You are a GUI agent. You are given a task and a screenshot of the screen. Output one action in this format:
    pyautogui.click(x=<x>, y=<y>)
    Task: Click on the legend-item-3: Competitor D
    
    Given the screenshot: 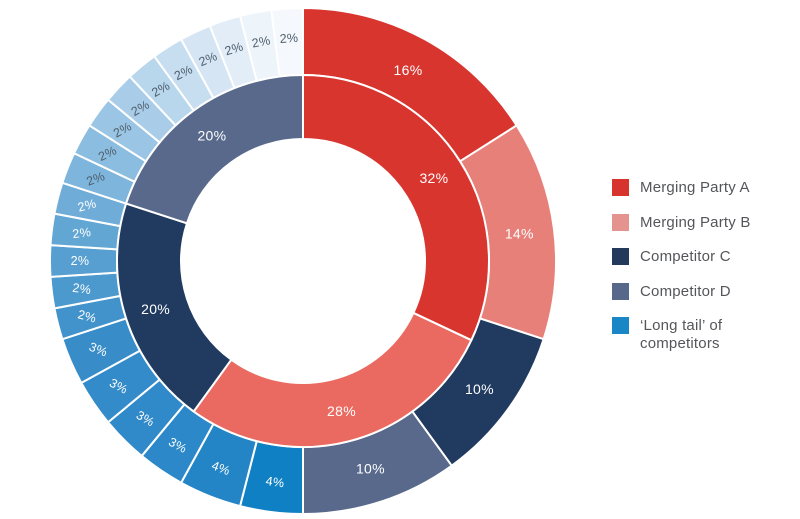 What is the action you would take?
    pyautogui.click(x=681, y=291)
    